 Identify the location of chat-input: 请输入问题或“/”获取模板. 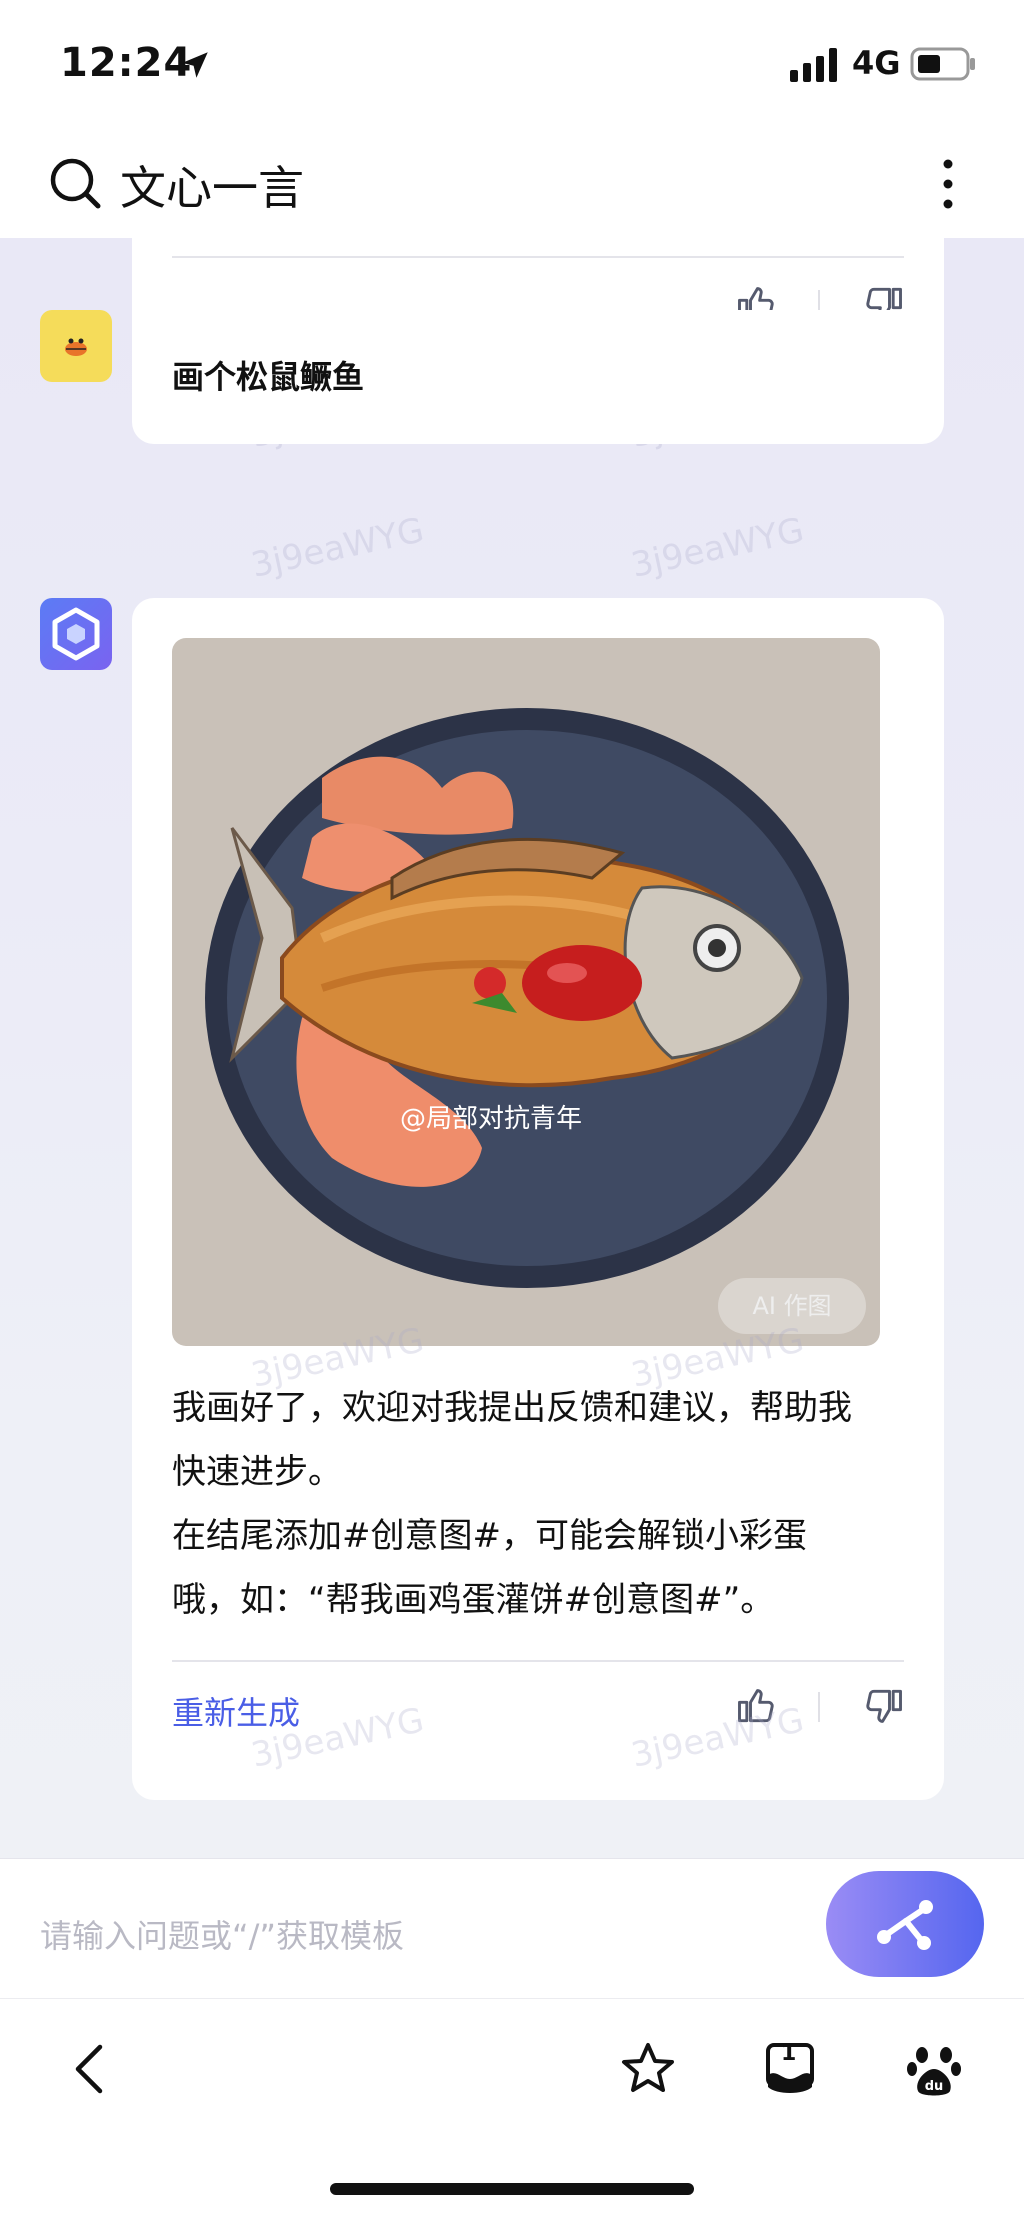
(222, 1936).